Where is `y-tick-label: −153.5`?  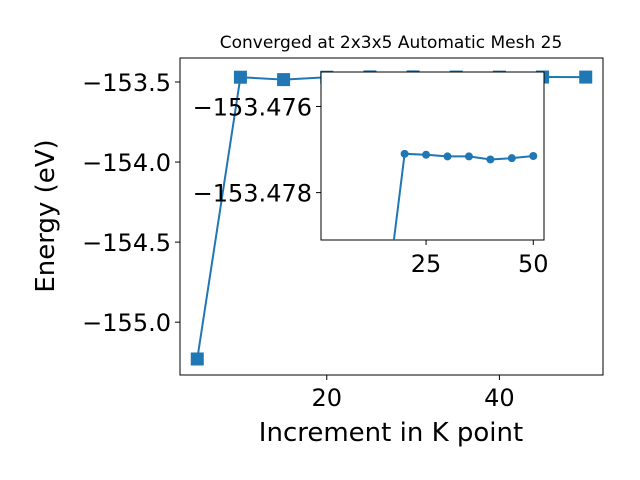
y-tick-label: −153.5 is located at coordinates (126, 83).